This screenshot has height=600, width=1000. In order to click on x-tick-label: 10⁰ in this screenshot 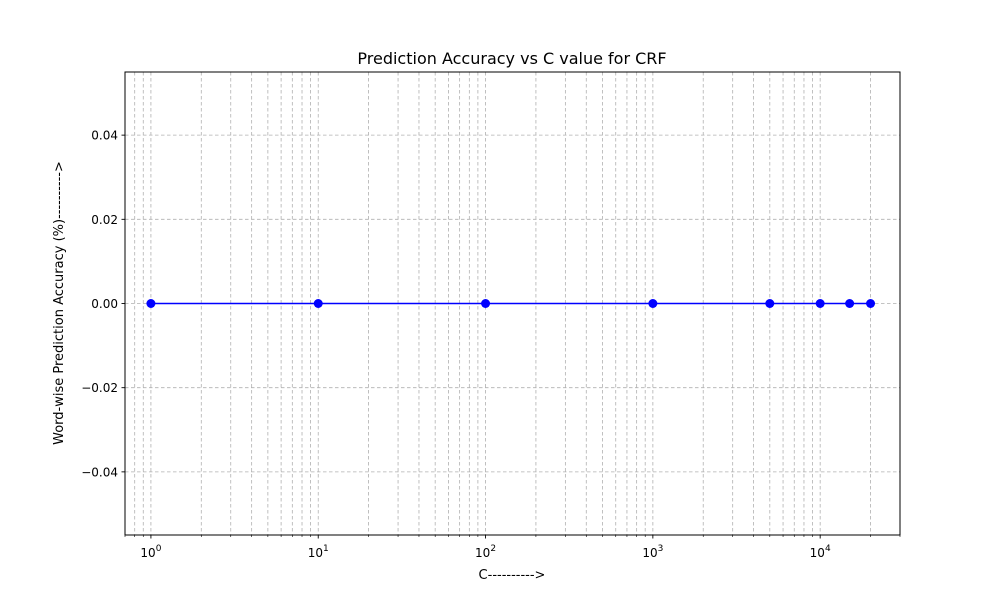, I will do `click(150, 552)`.